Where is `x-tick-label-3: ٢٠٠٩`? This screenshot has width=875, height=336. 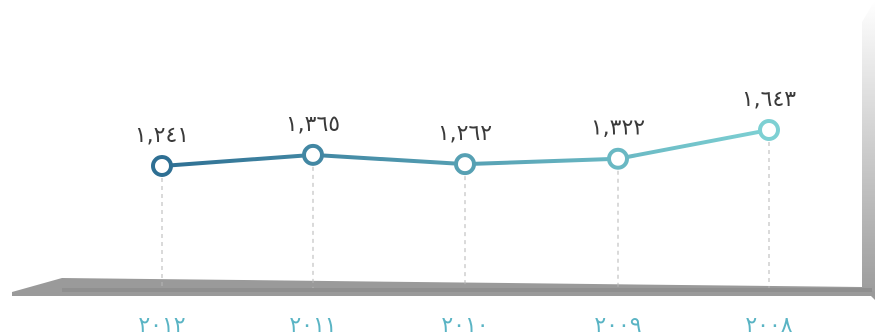 x-tick-label-3: ٢٠٠٩ is located at coordinates (617, 324).